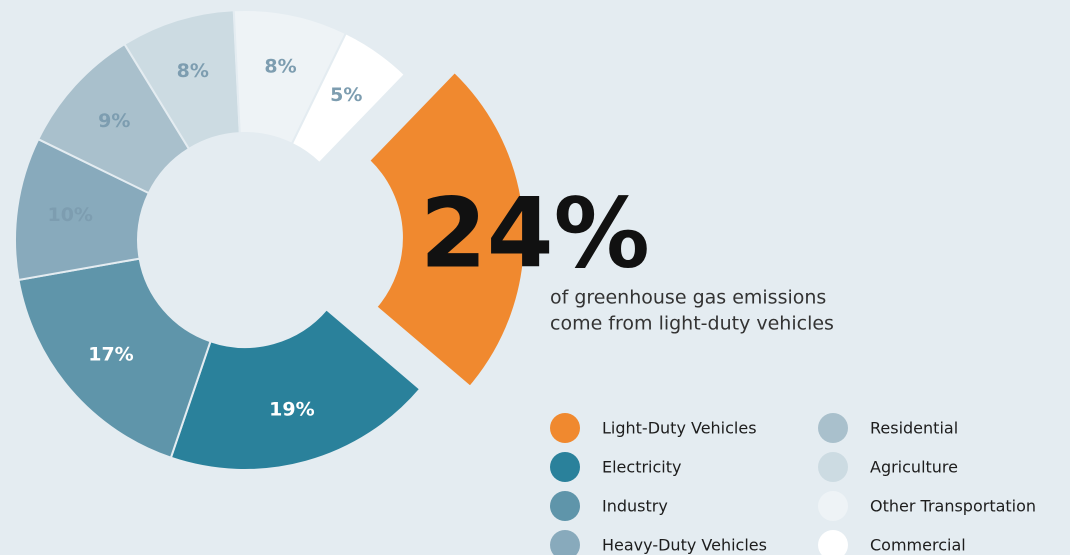 The image size is (1070, 555). I want to click on slice-label: 10%, so click(69, 215).